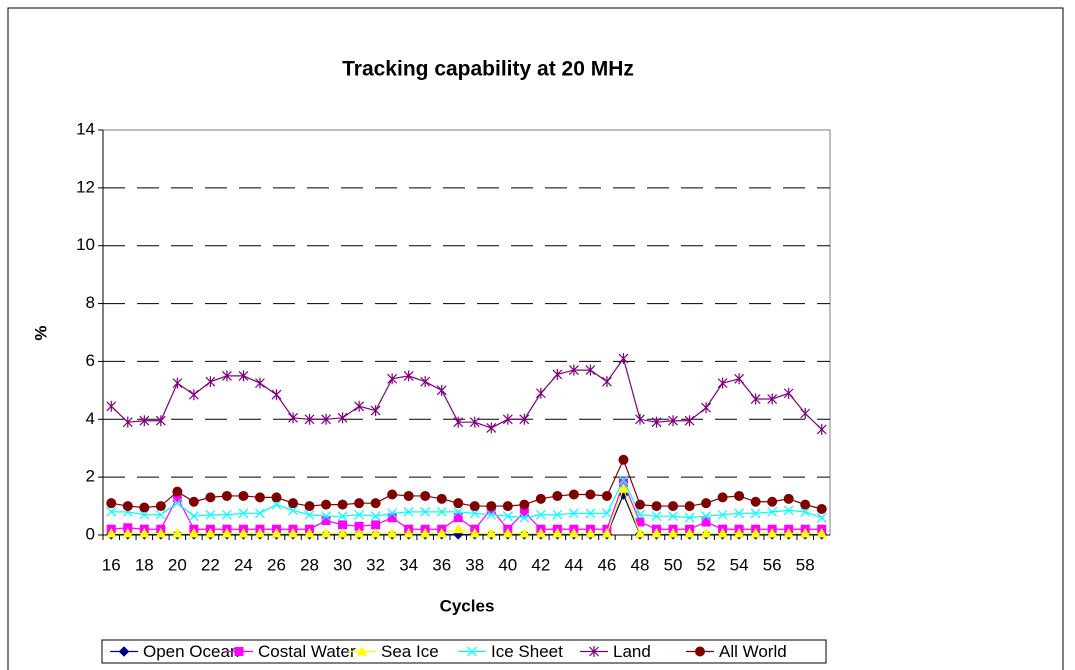  What do you see at coordinates (606, 564) in the screenshot?
I see `x-tick-label: 46` at bounding box center [606, 564].